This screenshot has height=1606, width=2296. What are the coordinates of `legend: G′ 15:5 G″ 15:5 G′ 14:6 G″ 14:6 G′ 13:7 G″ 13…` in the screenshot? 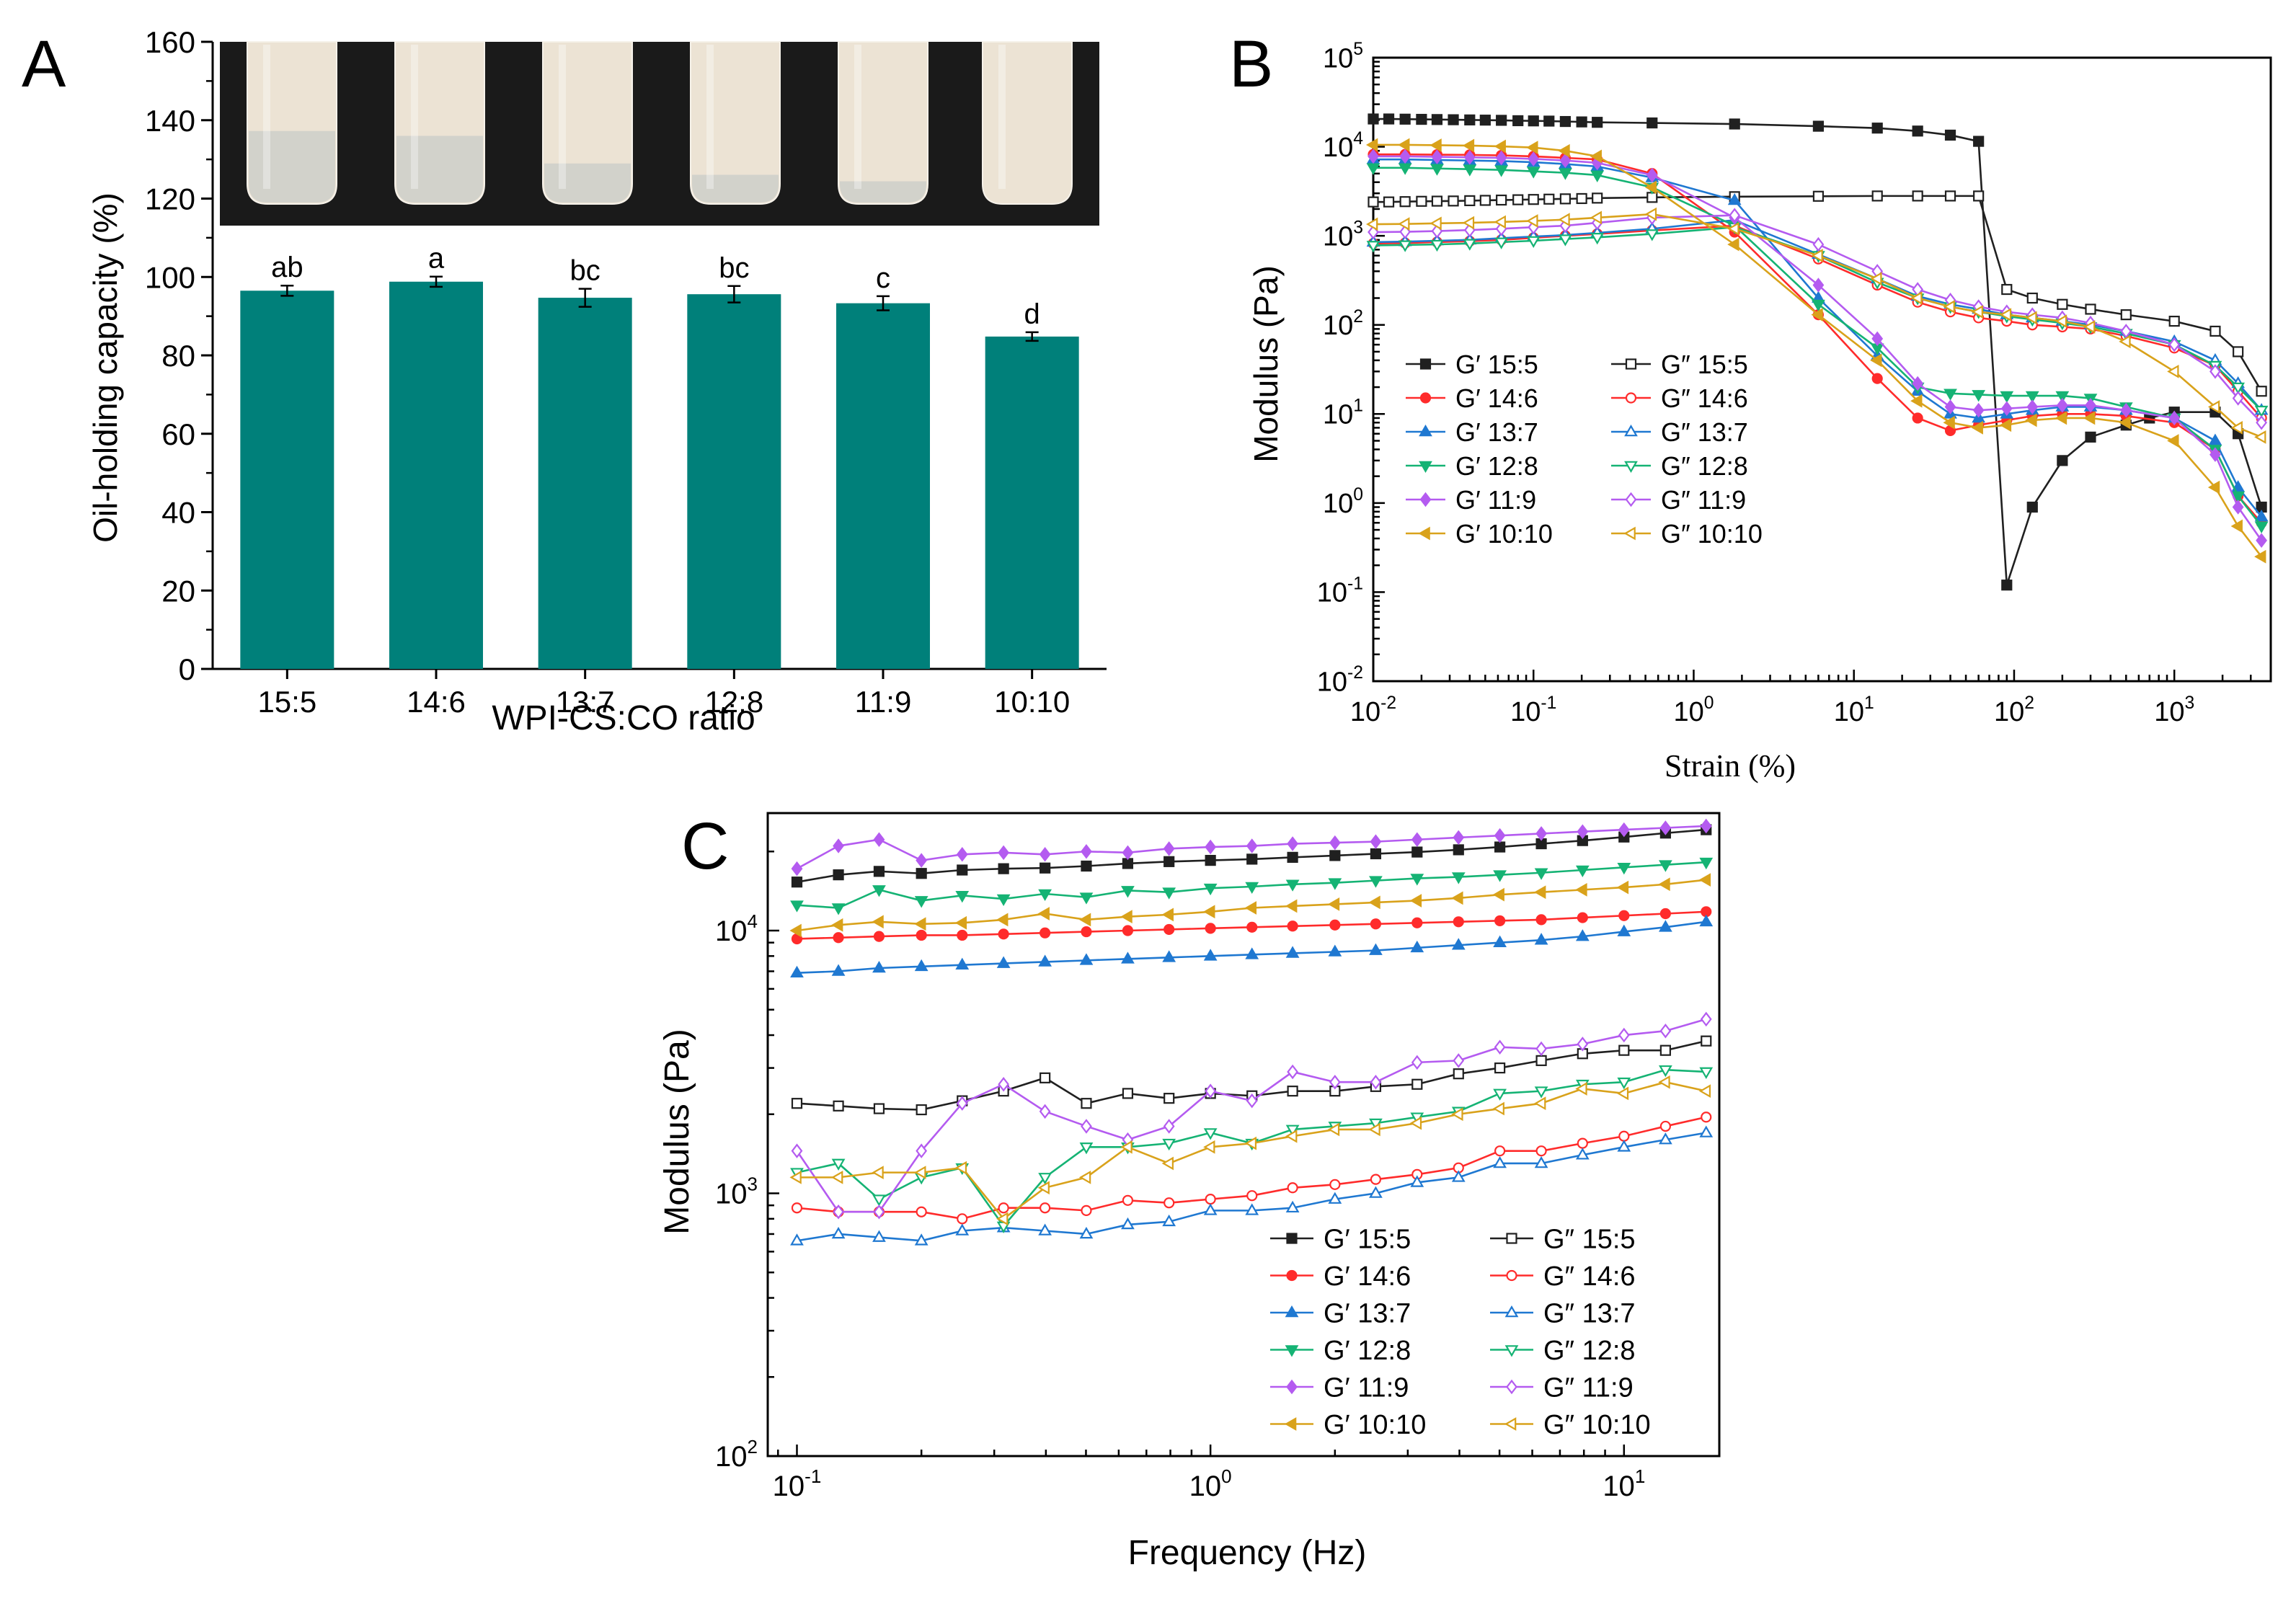 It's located at (1584, 449).